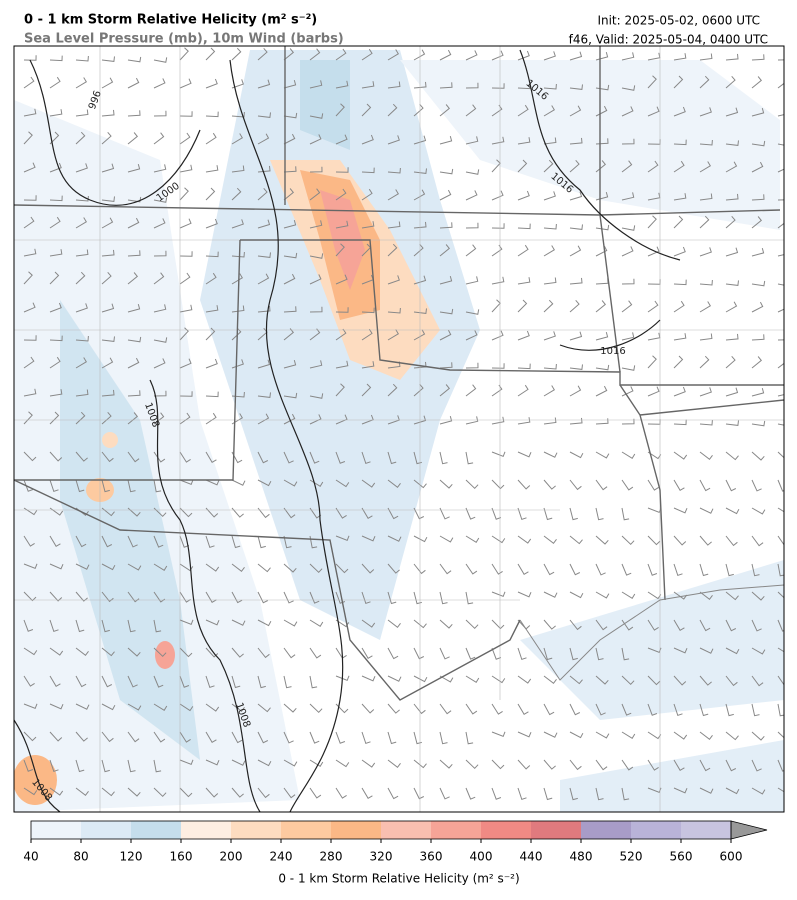  I want to click on colorbar-segment, so click(456, 830).